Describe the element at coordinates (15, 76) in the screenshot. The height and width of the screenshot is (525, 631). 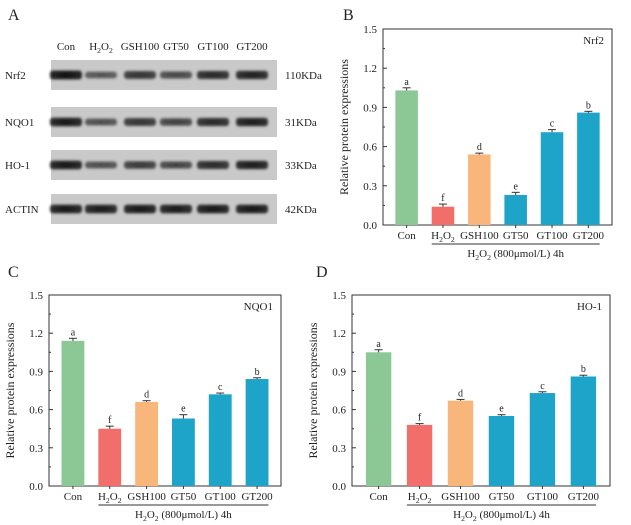
I see `blot-protein-label: Nrf2` at that location.